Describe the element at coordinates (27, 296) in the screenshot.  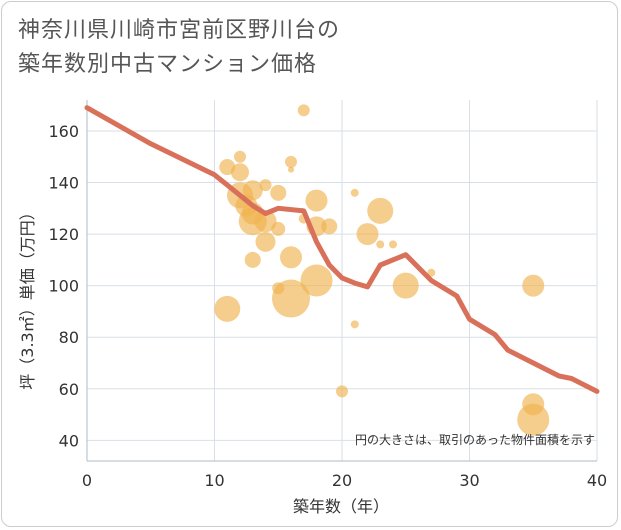
I see `y-axis-label: 坪（3.3㎡）単価（万円）` at that location.